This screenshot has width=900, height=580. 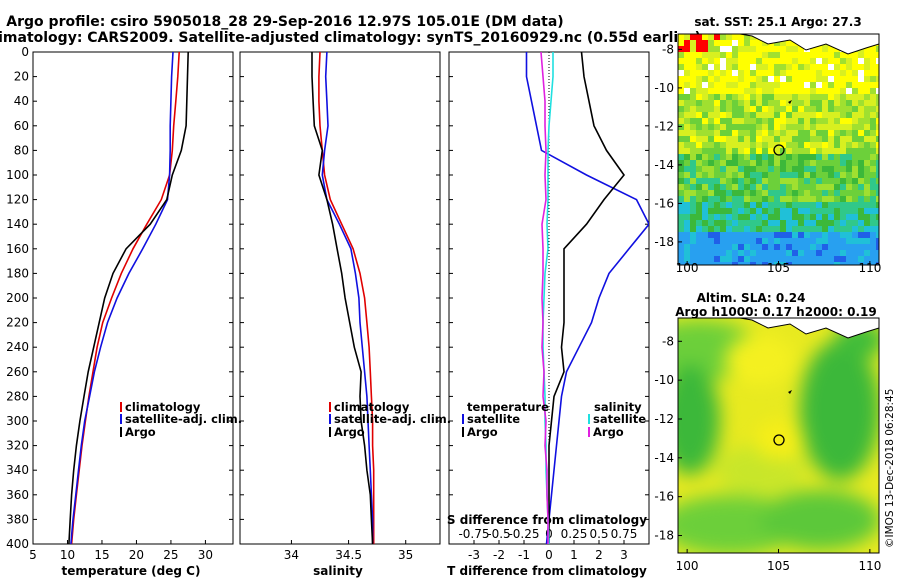 I want to click on map-y-tick-label: -16, so click(x=664, y=497).